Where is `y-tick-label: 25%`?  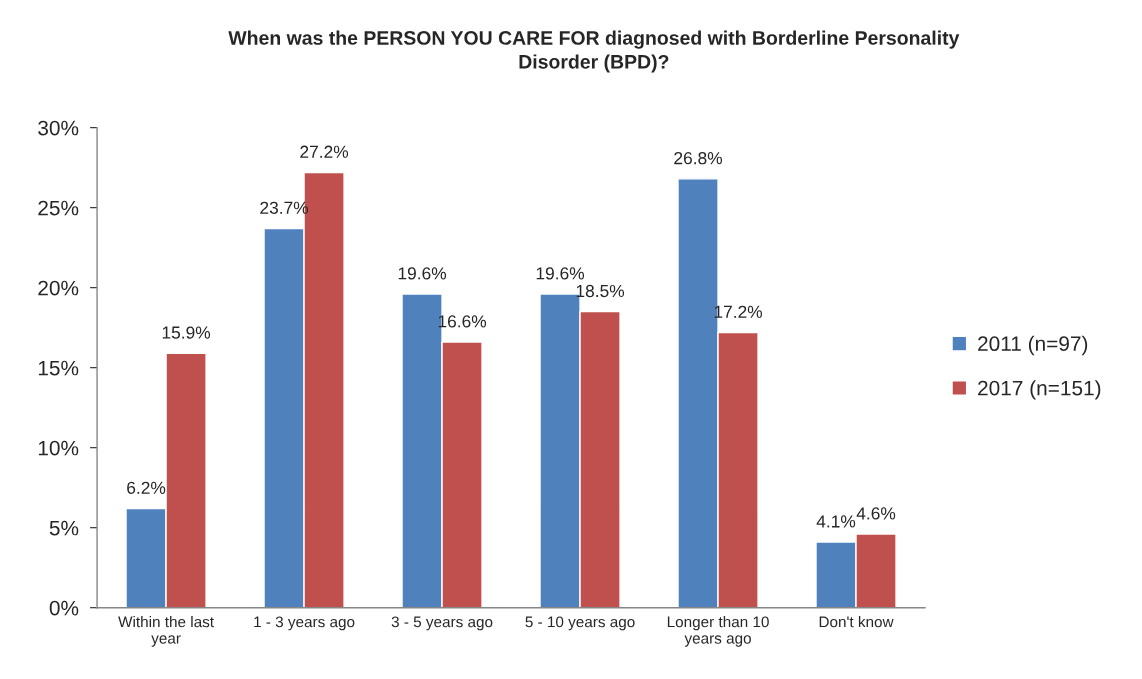
y-tick-label: 25% is located at coordinates (58, 208).